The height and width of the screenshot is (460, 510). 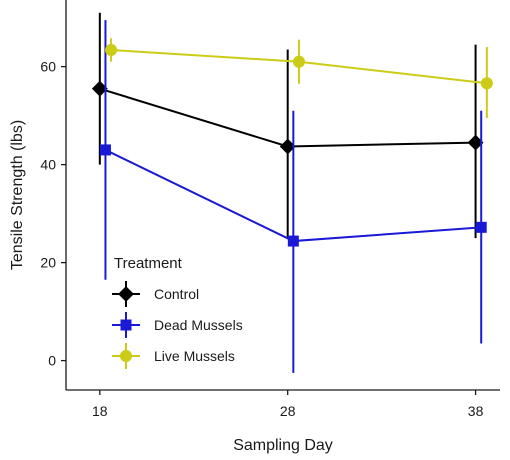 I want to click on y-tick-label: 60, so click(x=48, y=67).